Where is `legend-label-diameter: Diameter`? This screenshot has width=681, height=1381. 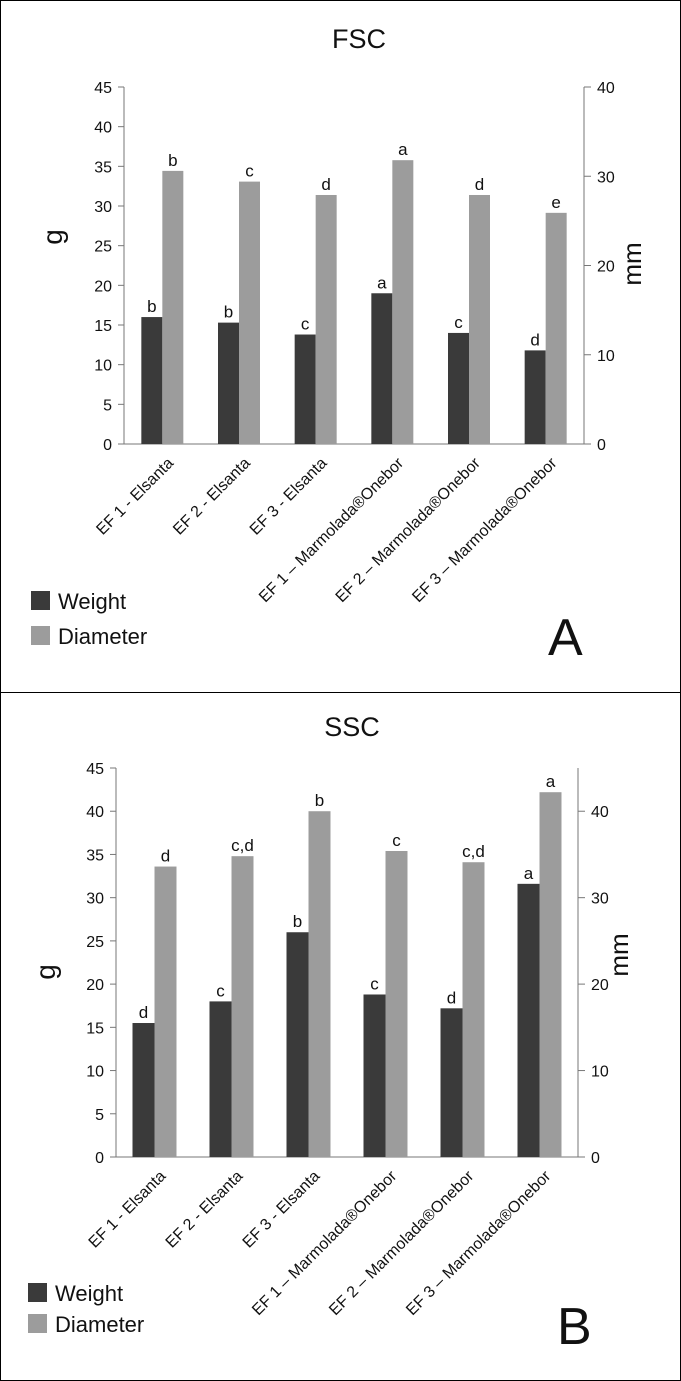 legend-label-diameter: Diameter is located at coordinates (99, 1324).